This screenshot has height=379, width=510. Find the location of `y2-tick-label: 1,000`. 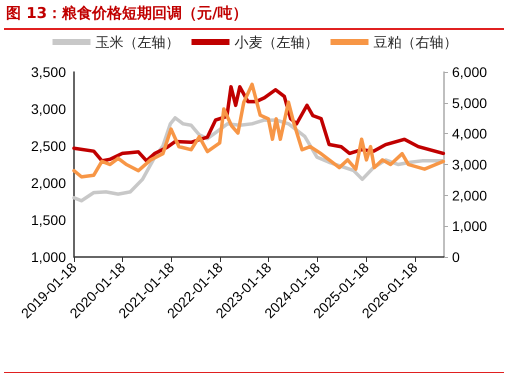

y2-tick-label: 1,000 is located at coordinates (470, 226).